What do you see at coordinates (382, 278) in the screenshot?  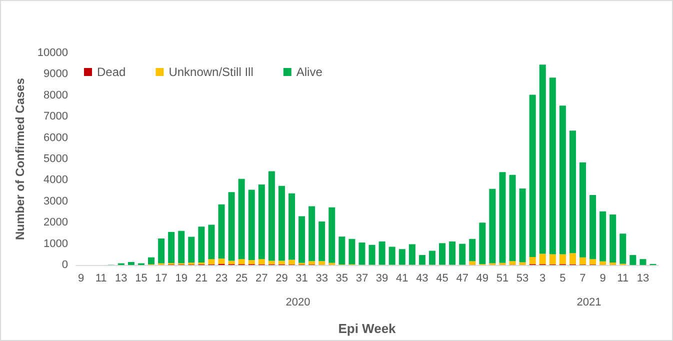 I see `x-tick-label: 39` at bounding box center [382, 278].